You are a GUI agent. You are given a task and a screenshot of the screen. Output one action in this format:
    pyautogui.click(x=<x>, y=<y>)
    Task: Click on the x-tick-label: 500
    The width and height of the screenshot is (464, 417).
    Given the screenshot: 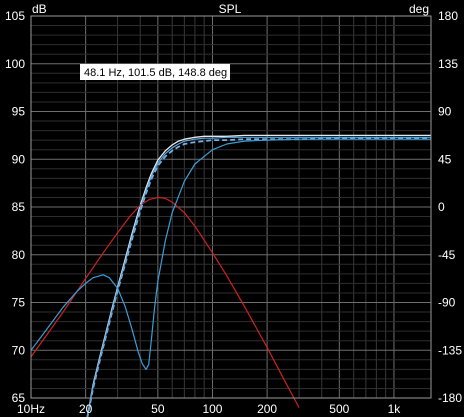 What is the action you would take?
    pyautogui.click(x=339, y=409)
    